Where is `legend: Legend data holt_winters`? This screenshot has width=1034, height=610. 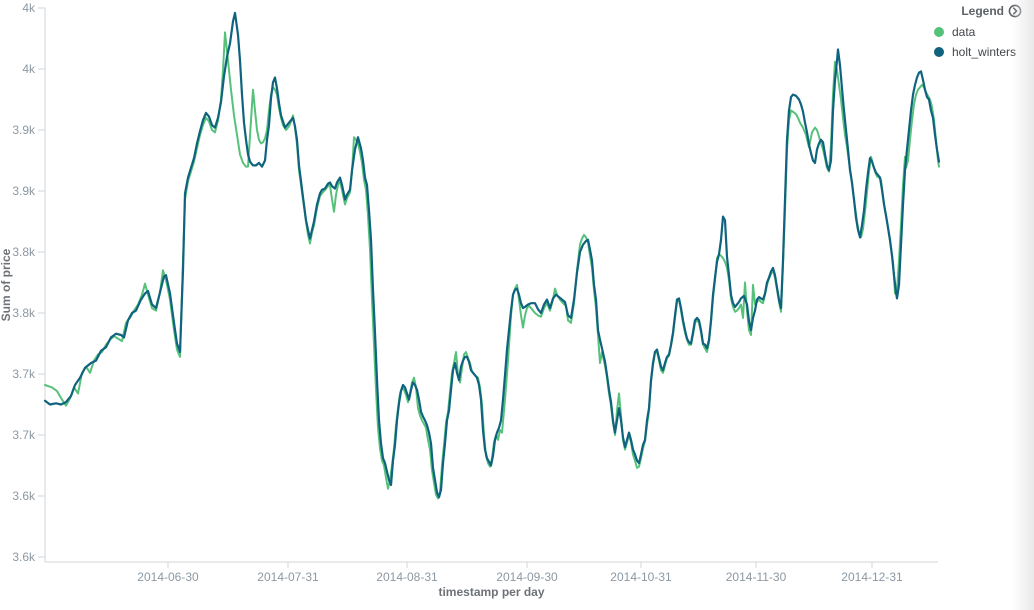 legend: Legend data holt_winters is located at coordinates (977, 33).